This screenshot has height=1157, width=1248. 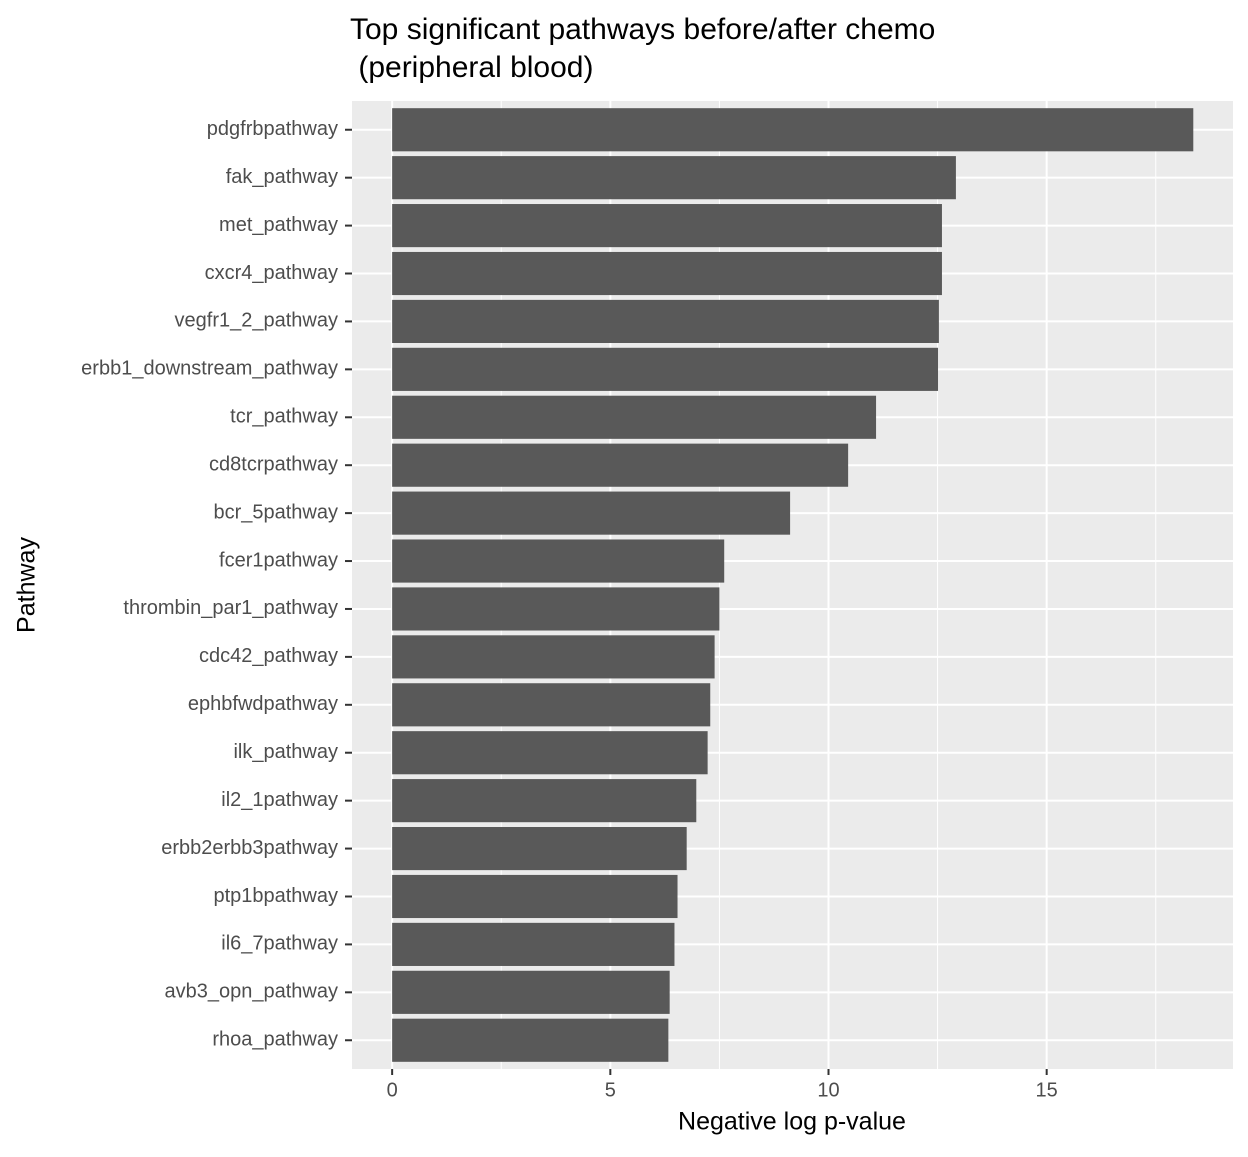 What do you see at coordinates (27, 585) in the screenshot?
I see `y-axis-title: Pathway` at bounding box center [27, 585].